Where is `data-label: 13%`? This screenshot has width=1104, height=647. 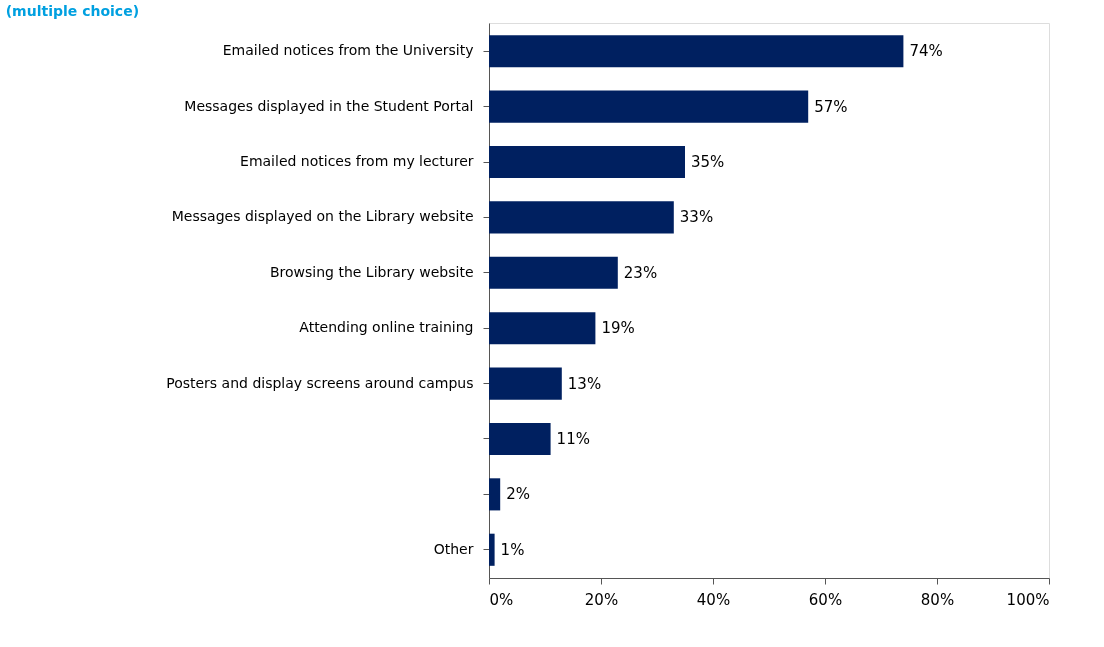
data-label: 13% is located at coordinates (584, 383).